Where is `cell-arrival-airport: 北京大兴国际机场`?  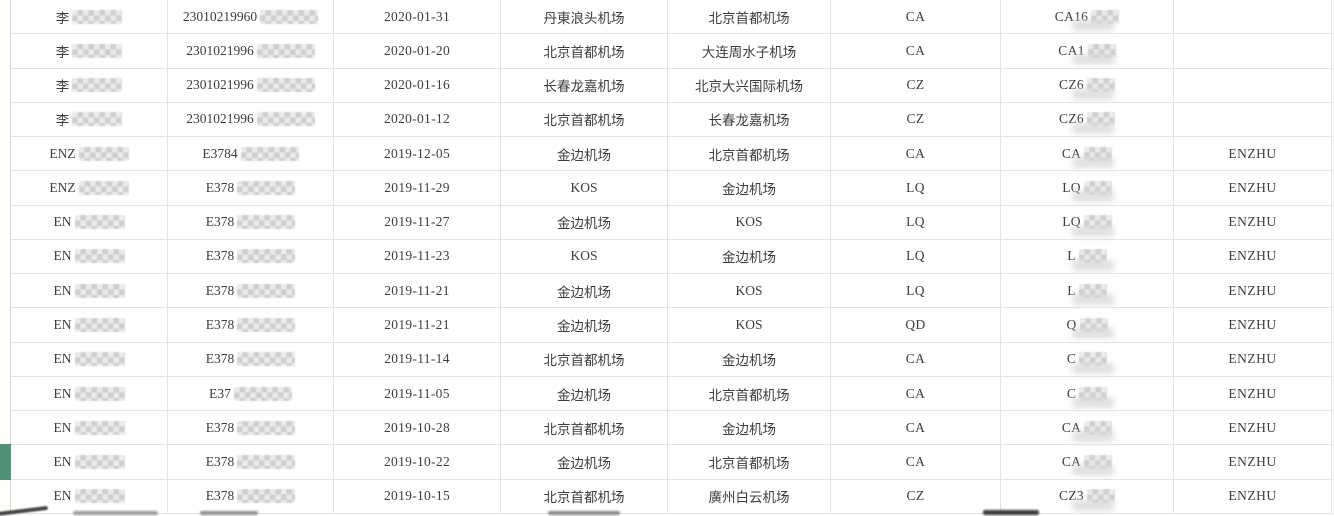
cell-arrival-airport: 北京大兴国际机场 is located at coordinates (749, 85).